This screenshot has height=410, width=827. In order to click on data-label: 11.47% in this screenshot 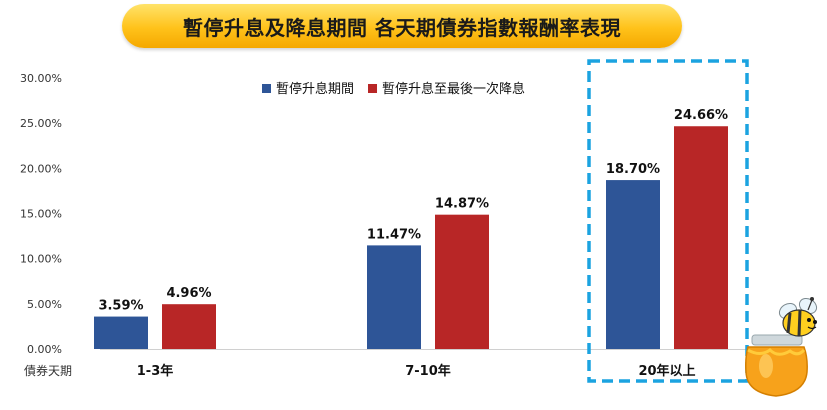, I will do `click(394, 234)`.